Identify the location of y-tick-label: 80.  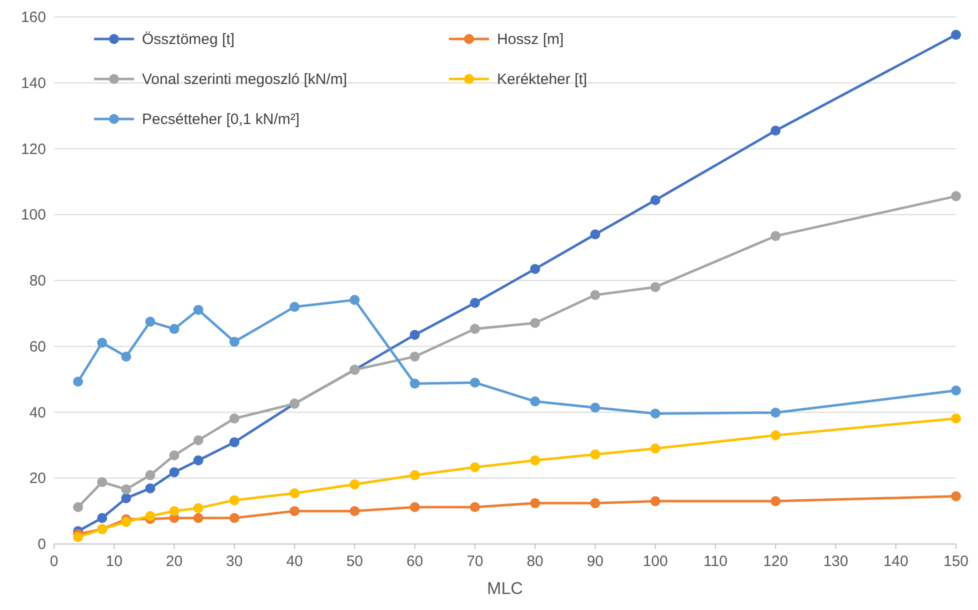
(37, 281).